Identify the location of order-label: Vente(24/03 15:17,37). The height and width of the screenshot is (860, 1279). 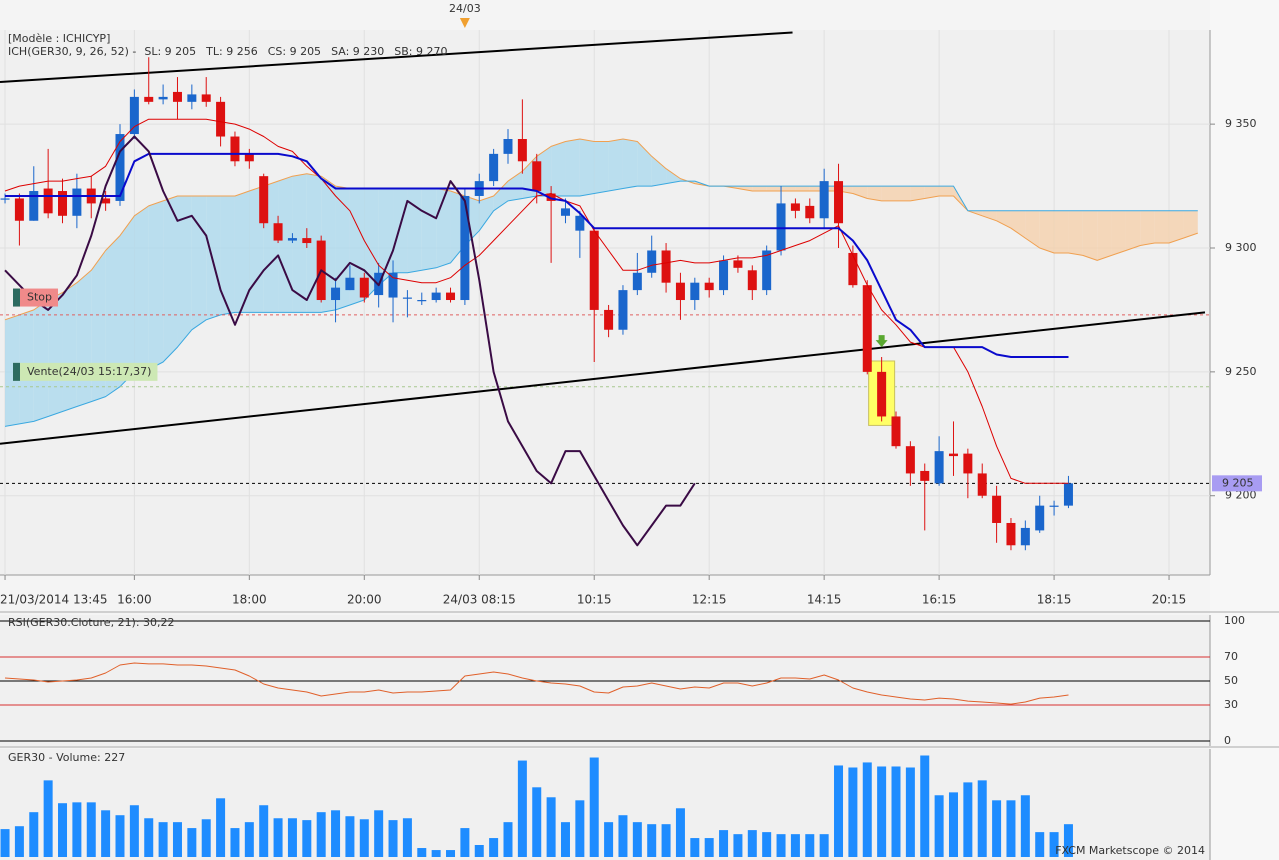
(89, 371).